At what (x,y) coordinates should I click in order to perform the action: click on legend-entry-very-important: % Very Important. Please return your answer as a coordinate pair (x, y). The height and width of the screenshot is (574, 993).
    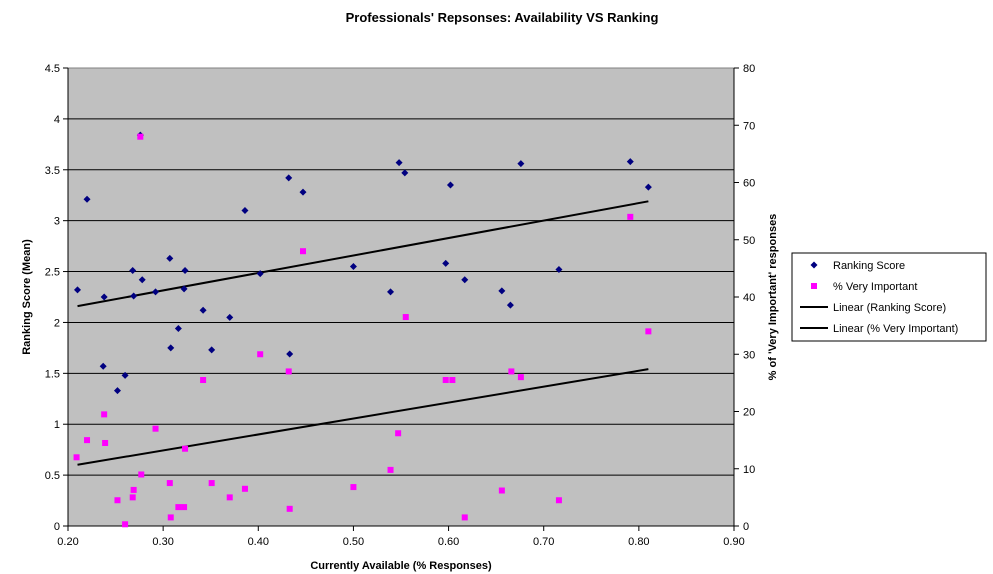
    Looking at the image, I should click on (875, 287).